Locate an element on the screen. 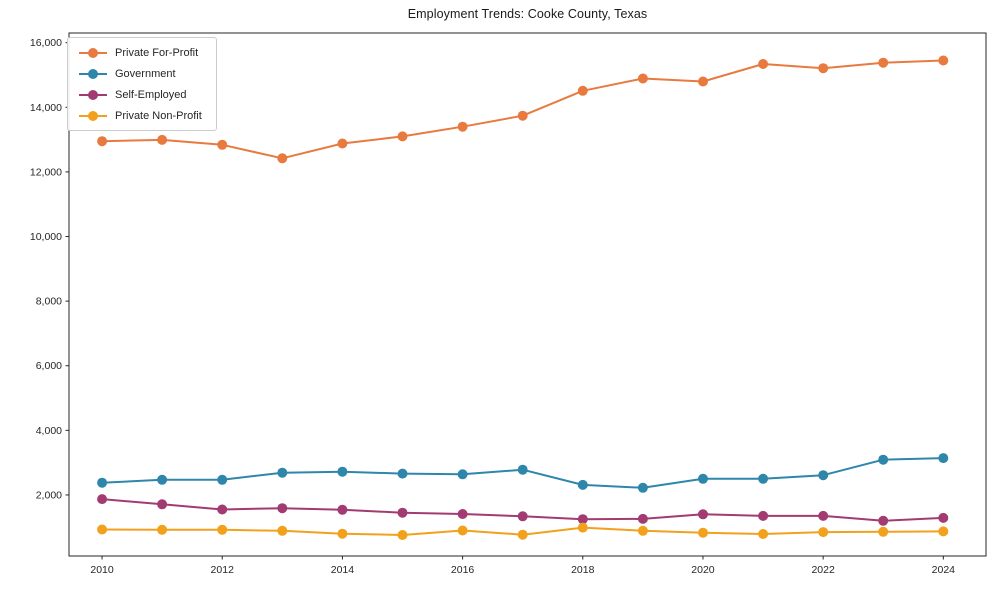 This screenshot has width=1000, height=600. y-tick-label: 4,000 is located at coordinates (49, 431).